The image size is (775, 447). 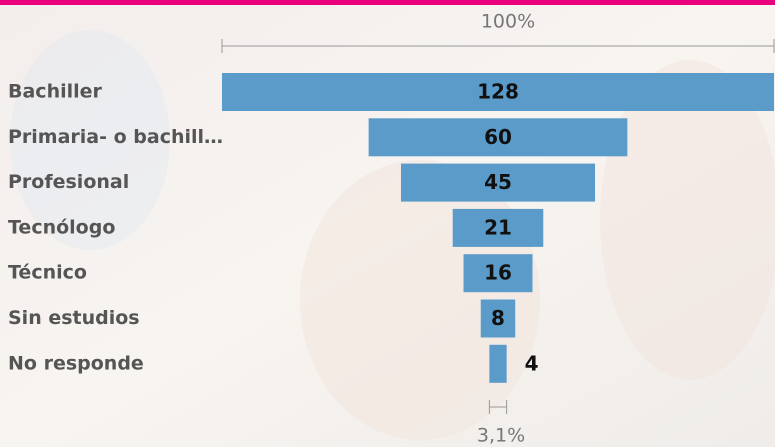 What do you see at coordinates (55, 92) in the screenshot?
I see `category-label: Bachiller` at bounding box center [55, 92].